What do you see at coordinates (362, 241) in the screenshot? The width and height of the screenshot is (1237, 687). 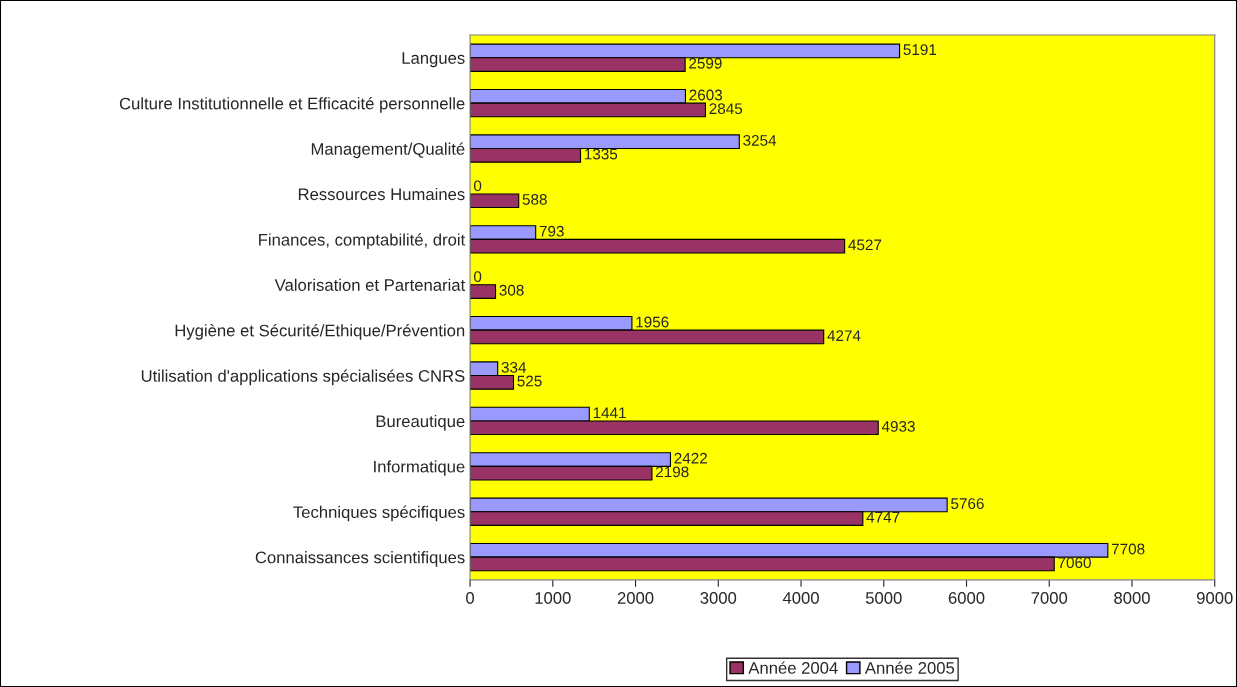 I see `y-tick-label: Finances, comptabilité, droit` at bounding box center [362, 241].